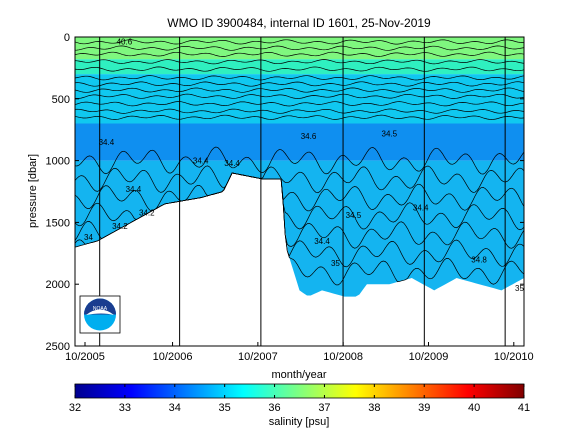 The image size is (576, 432). Describe the element at coordinates (58, 223) in the screenshot. I see `y-tick-label: 1500` at that location.